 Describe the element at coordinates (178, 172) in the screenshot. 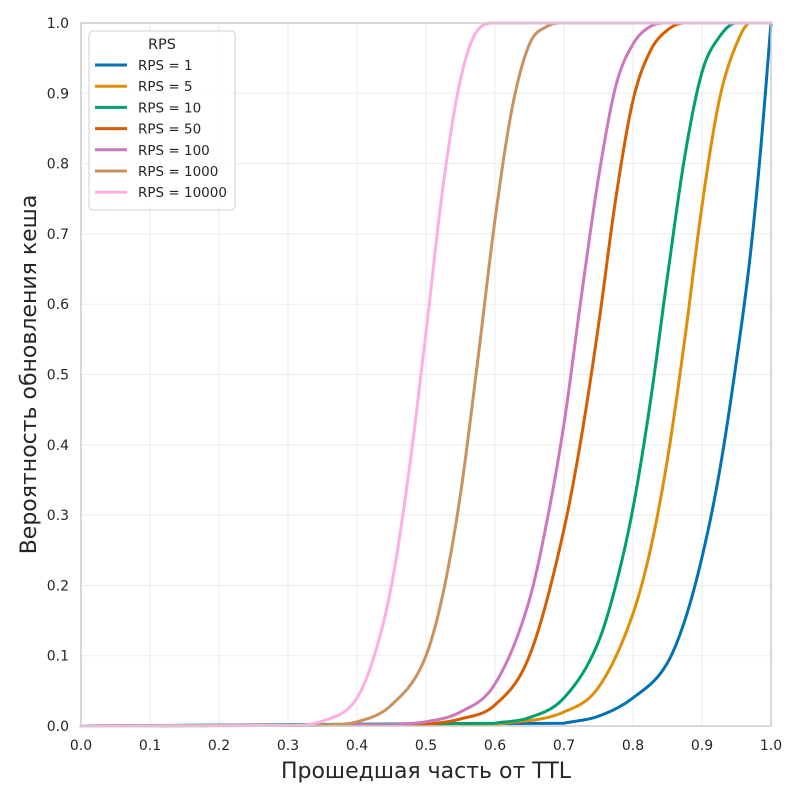

I see `legend-label-5: RPS = 1000` at that location.